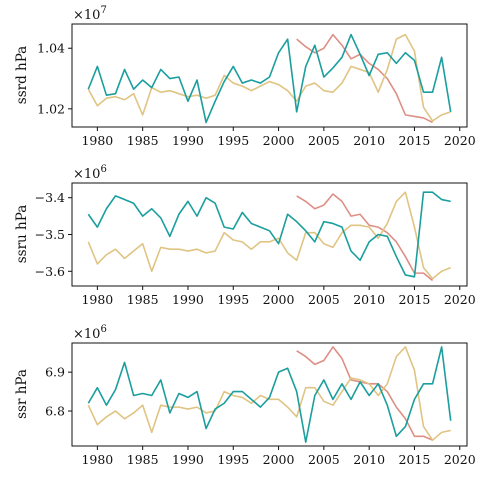 The height and width of the screenshot is (483, 483). What do you see at coordinates (55, 372) in the screenshot?
I see `y-tick-label: 6.9` at bounding box center [55, 372].